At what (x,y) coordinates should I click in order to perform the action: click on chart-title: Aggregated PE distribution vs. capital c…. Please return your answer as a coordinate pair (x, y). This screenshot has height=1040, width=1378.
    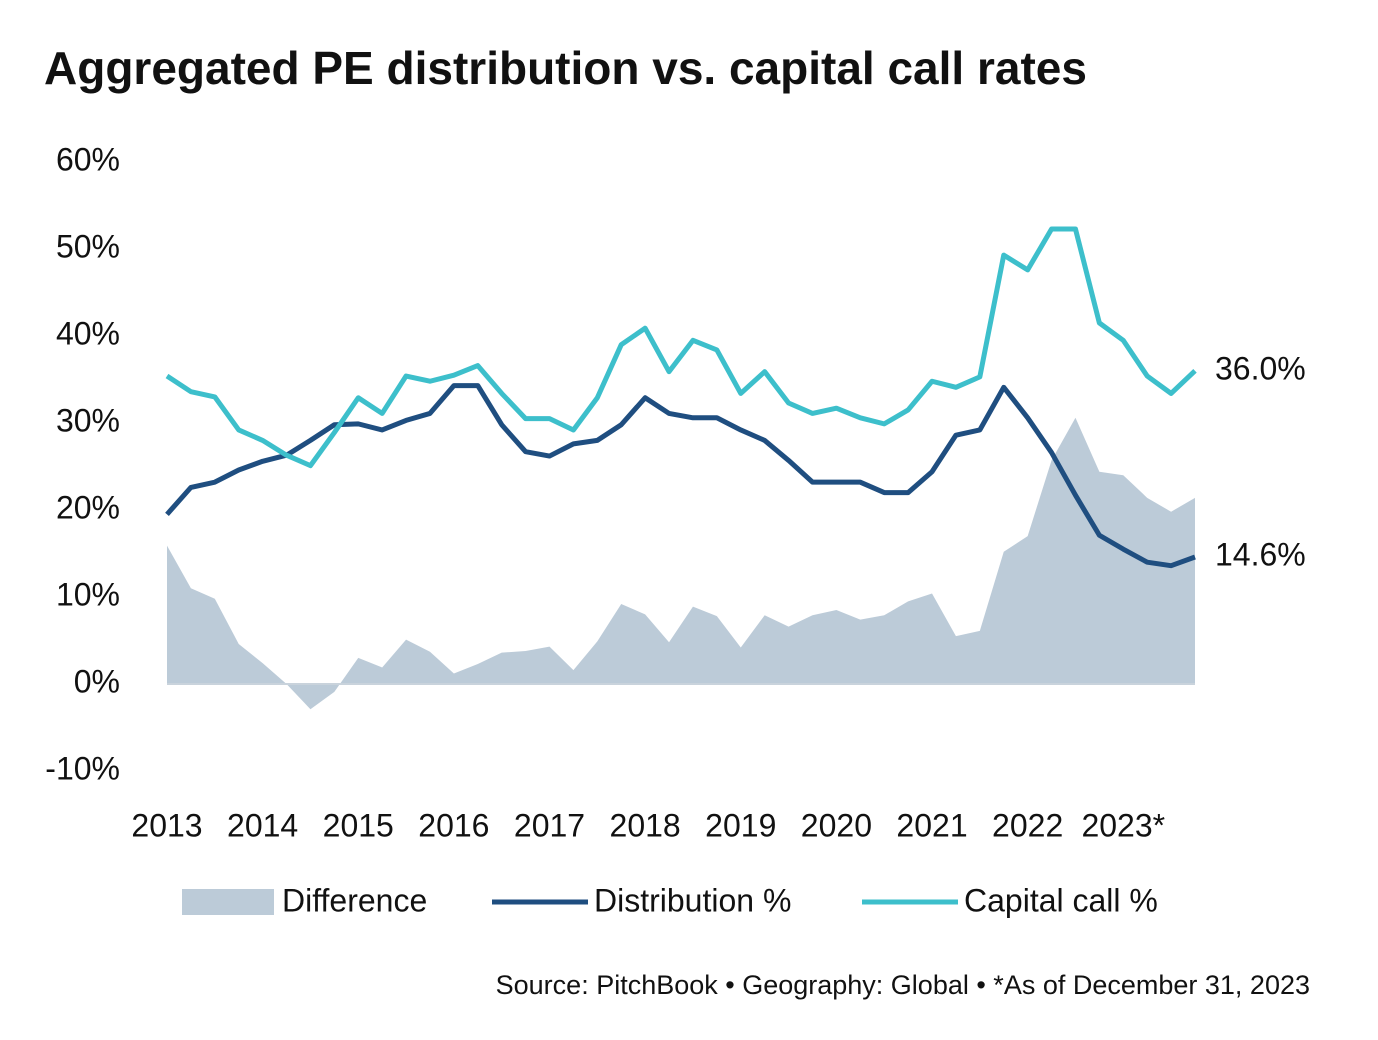
    Looking at the image, I should click on (565, 68).